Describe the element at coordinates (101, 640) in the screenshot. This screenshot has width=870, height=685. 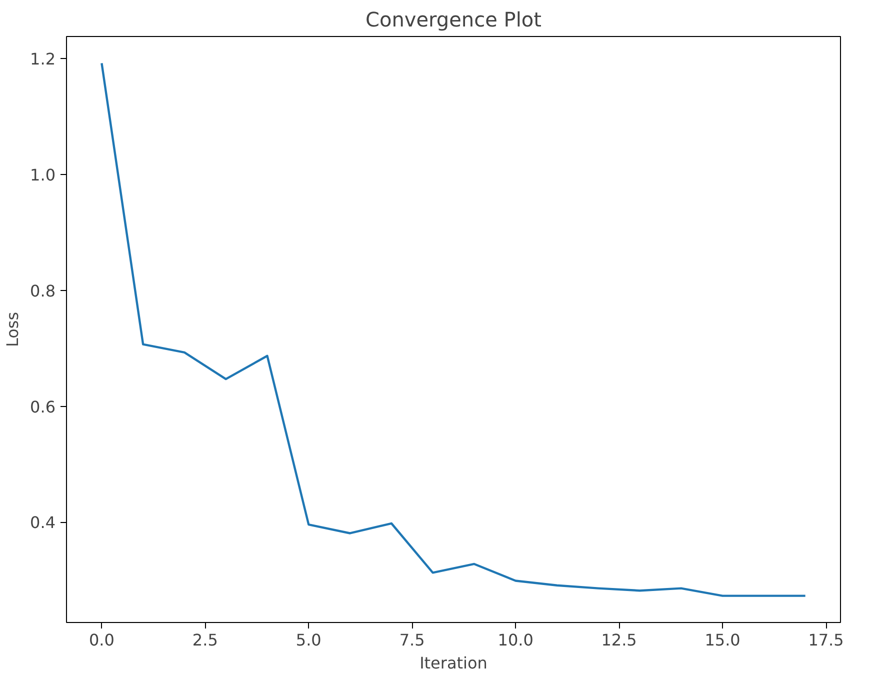
I see `x-tick-label: 0.0` at that location.